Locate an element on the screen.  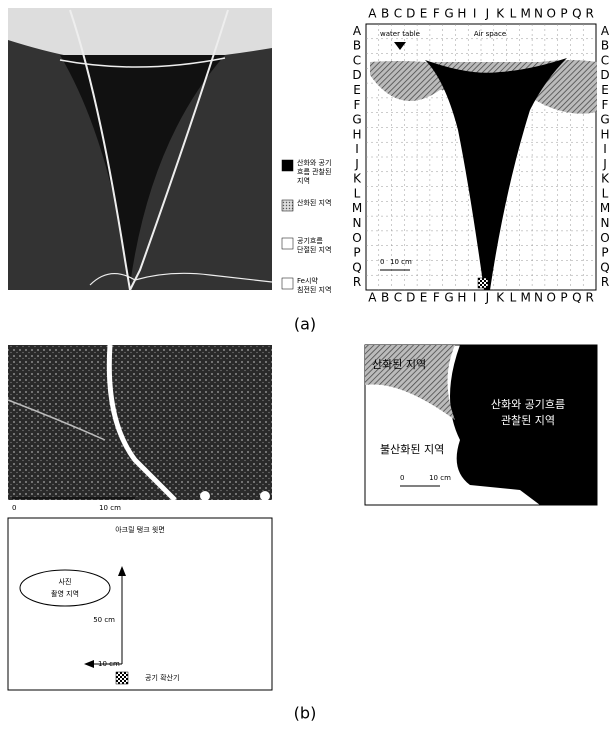
caption: (a) is located at coordinates (305, 324).